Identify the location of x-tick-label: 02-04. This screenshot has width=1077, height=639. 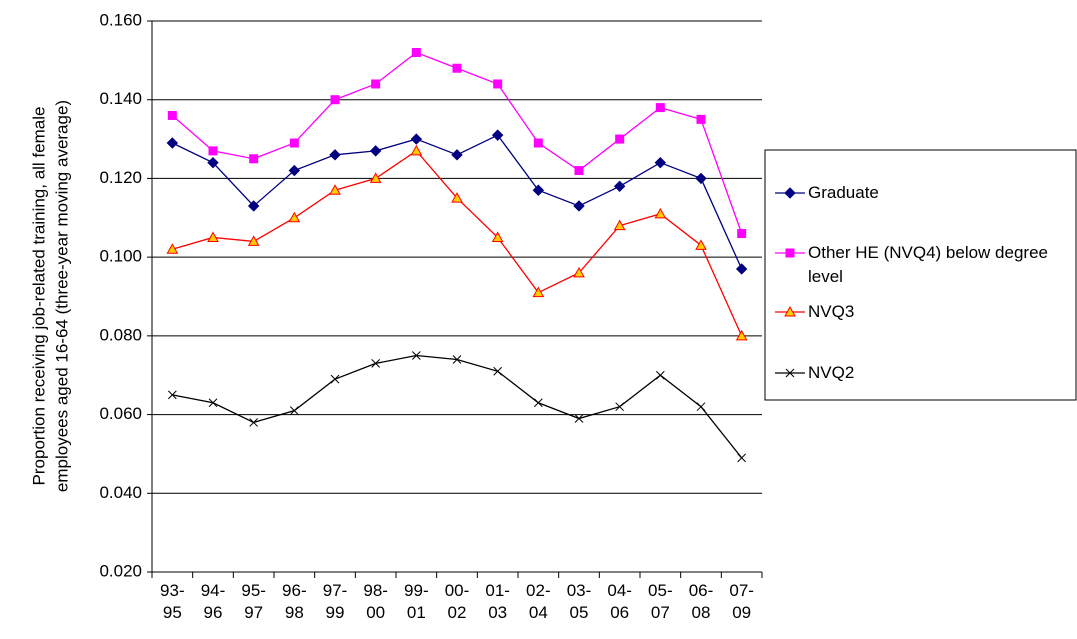
(538, 601).